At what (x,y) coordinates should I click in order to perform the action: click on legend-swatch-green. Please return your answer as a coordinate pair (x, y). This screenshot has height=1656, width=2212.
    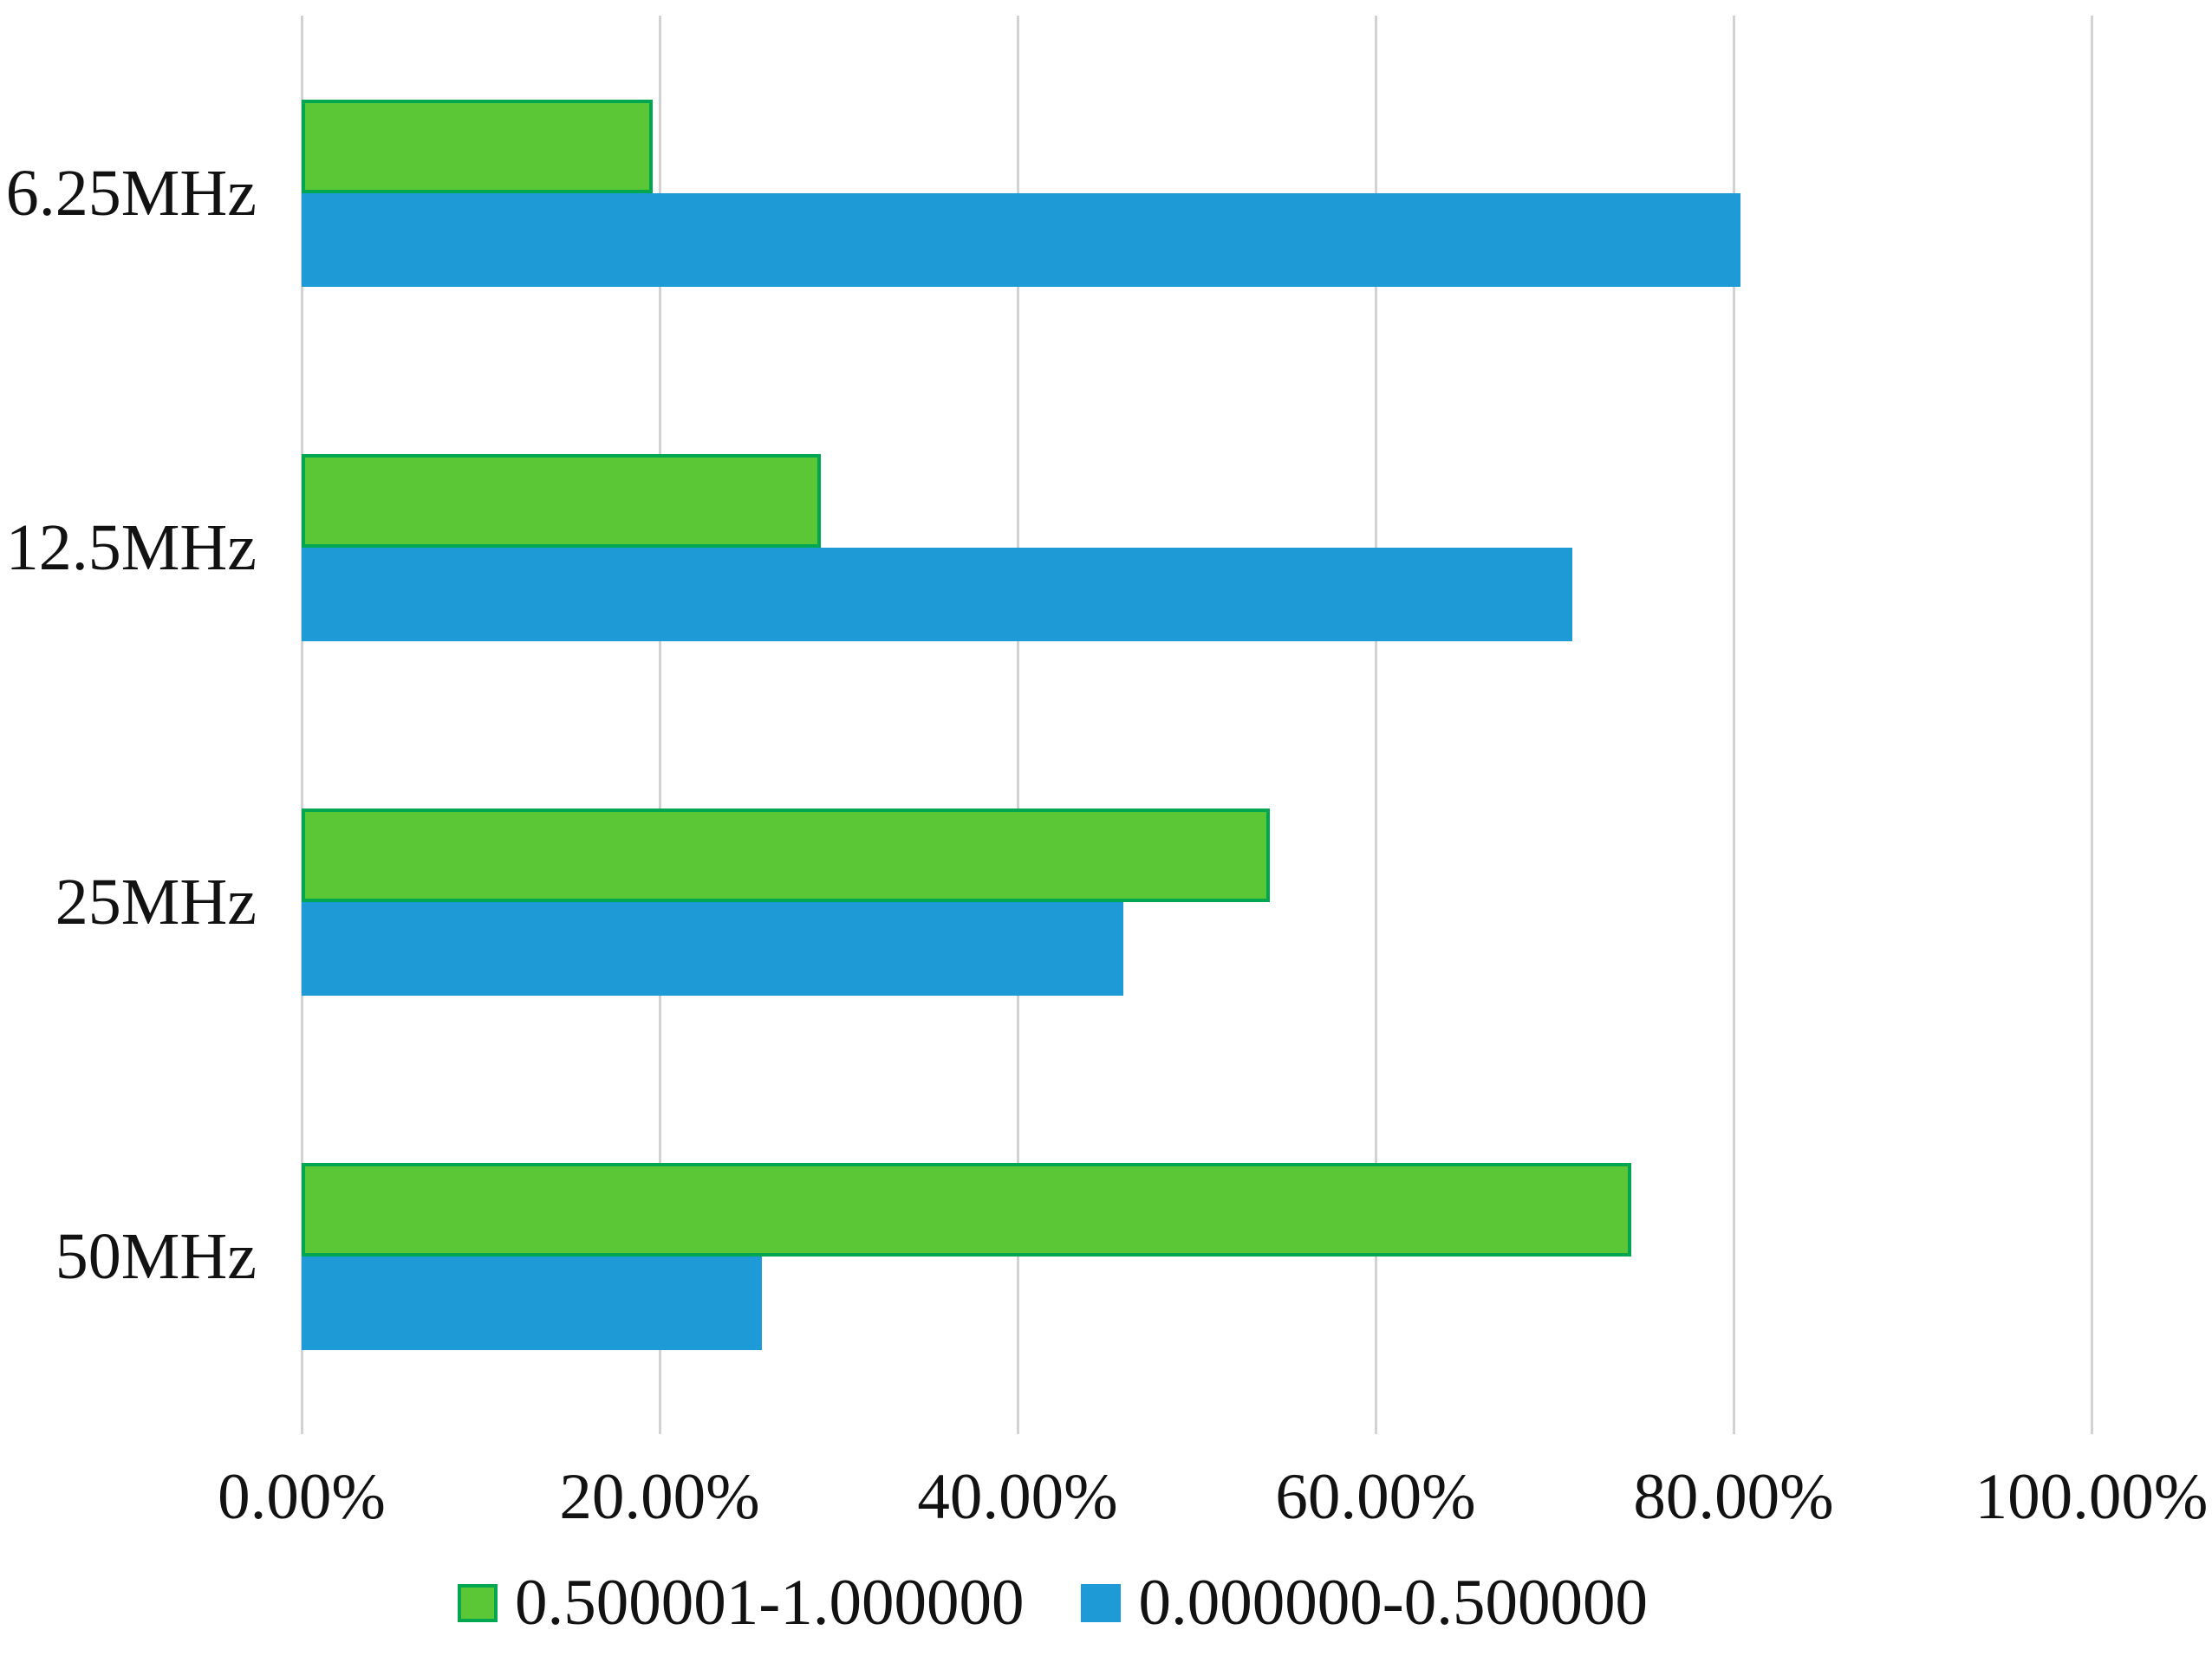
    Looking at the image, I should click on (478, 1602).